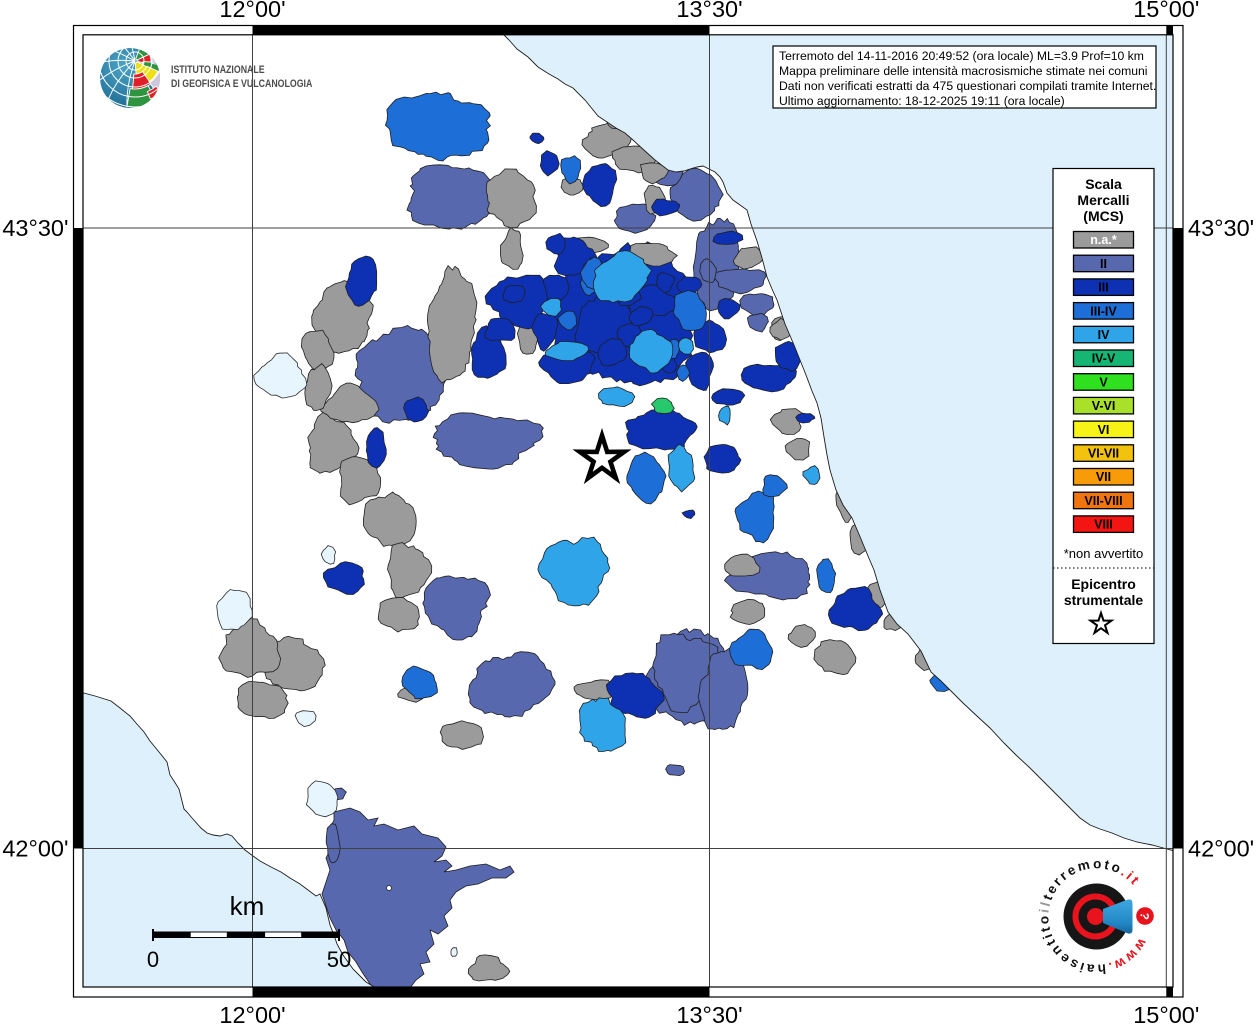  What do you see at coordinates (1104, 553) in the screenshot?
I see `svg-text: *non avvertito` at bounding box center [1104, 553].